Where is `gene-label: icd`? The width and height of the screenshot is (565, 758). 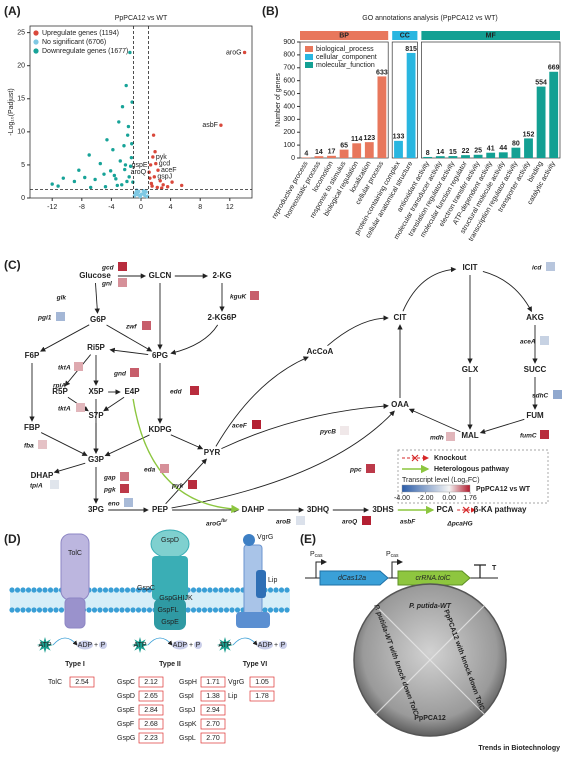 gene-label: icd is located at coordinates (537, 268).